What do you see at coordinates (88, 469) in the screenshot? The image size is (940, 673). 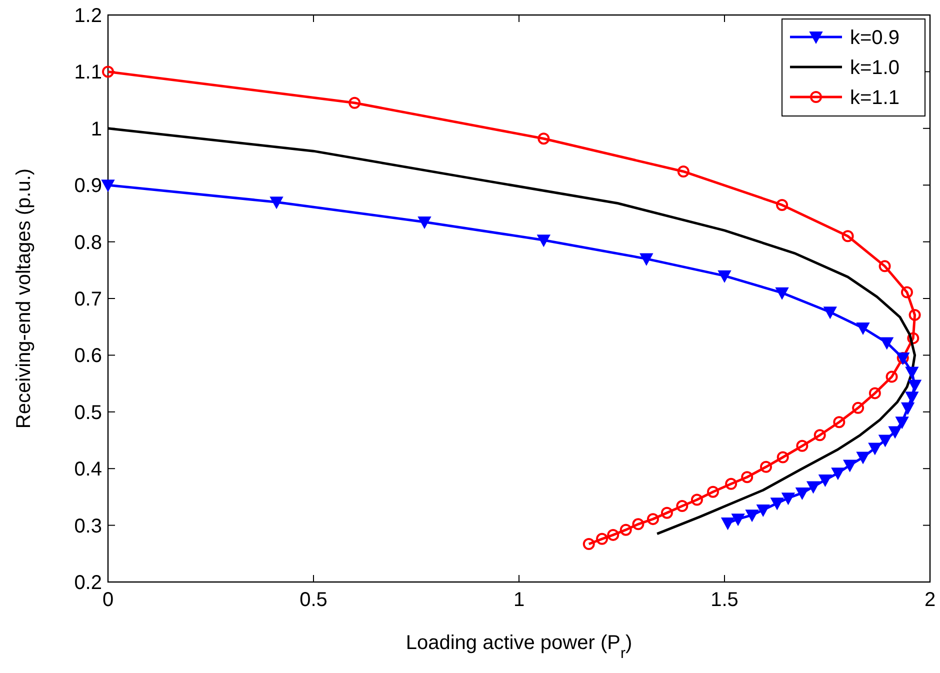 I see `y-tick-label: 0.4` at bounding box center [88, 469].